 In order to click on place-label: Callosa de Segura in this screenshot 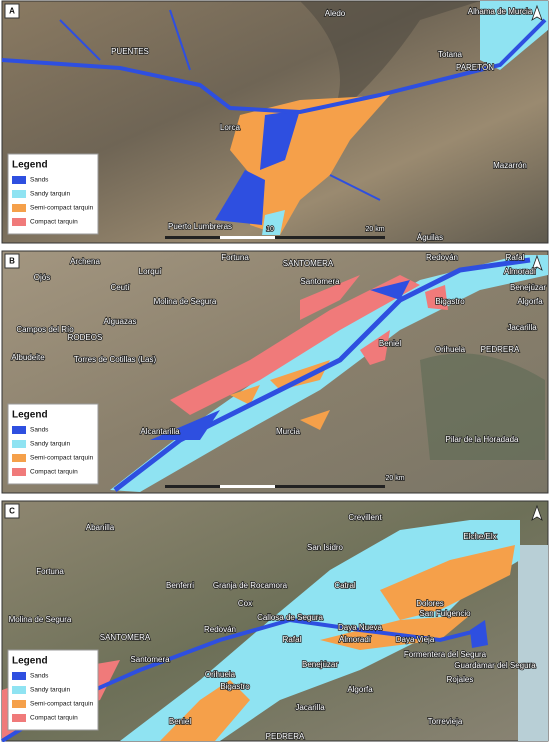, I will do `click(290, 617)`.